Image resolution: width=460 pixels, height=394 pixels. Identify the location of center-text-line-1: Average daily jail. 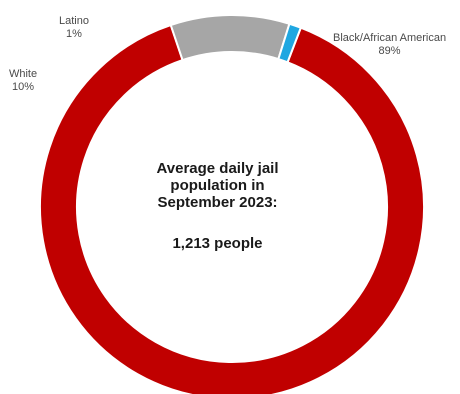
(217, 168).